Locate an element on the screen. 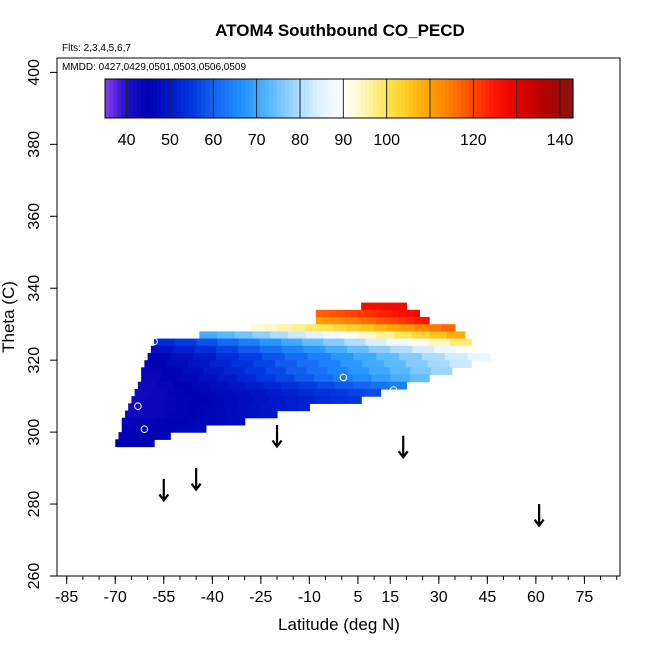 The width and height of the screenshot is (650, 655). x-tick-label: 45 is located at coordinates (487, 597).